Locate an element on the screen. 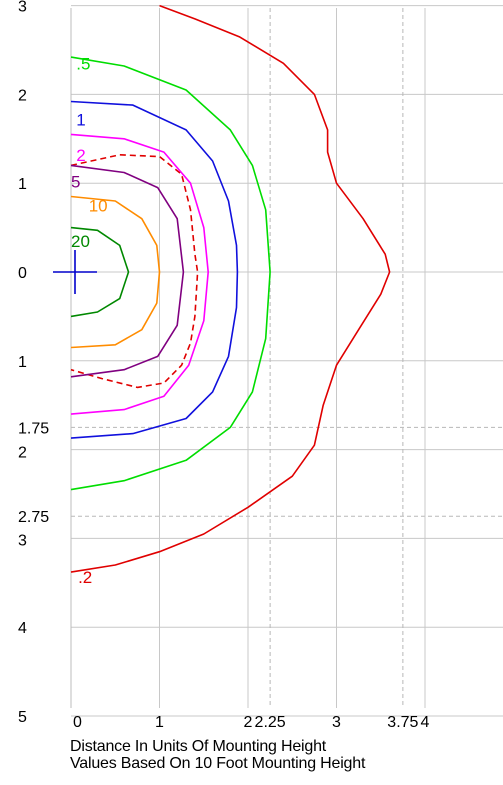  contour-label: 2 is located at coordinates (80, 155).